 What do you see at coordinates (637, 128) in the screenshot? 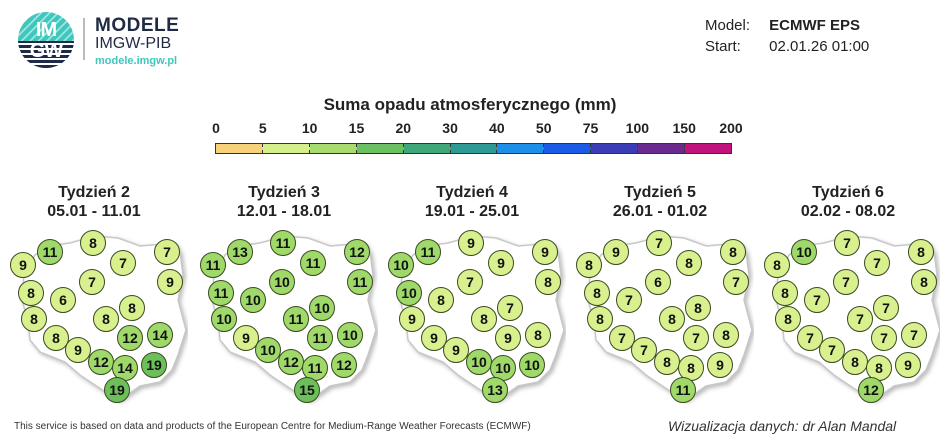
I see `legend-tick: 100` at bounding box center [637, 128].